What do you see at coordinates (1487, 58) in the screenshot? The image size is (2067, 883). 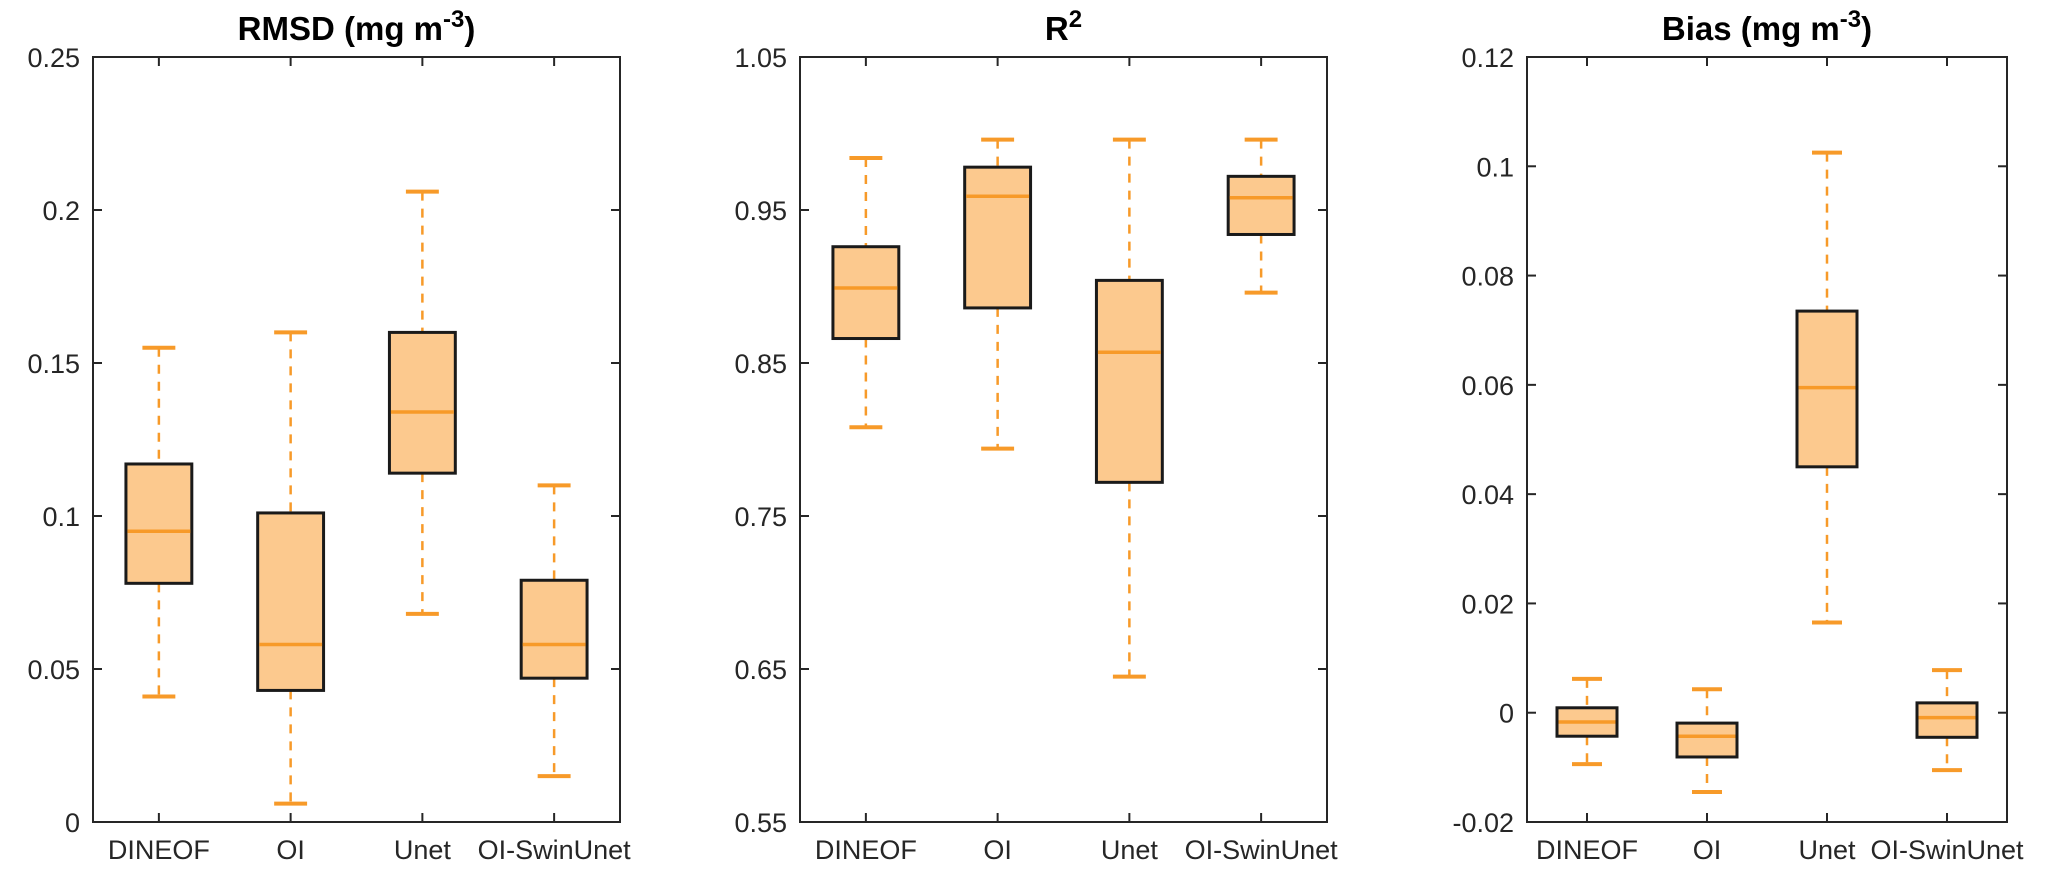 I see `y-tick-label: 0.12` at bounding box center [1487, 58].